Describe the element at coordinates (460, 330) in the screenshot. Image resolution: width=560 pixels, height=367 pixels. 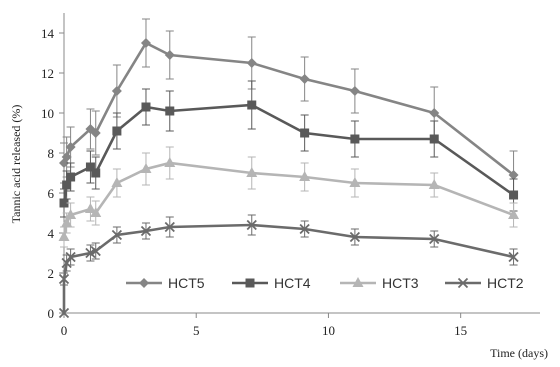
I see `x-tick-label: 15` at that location.